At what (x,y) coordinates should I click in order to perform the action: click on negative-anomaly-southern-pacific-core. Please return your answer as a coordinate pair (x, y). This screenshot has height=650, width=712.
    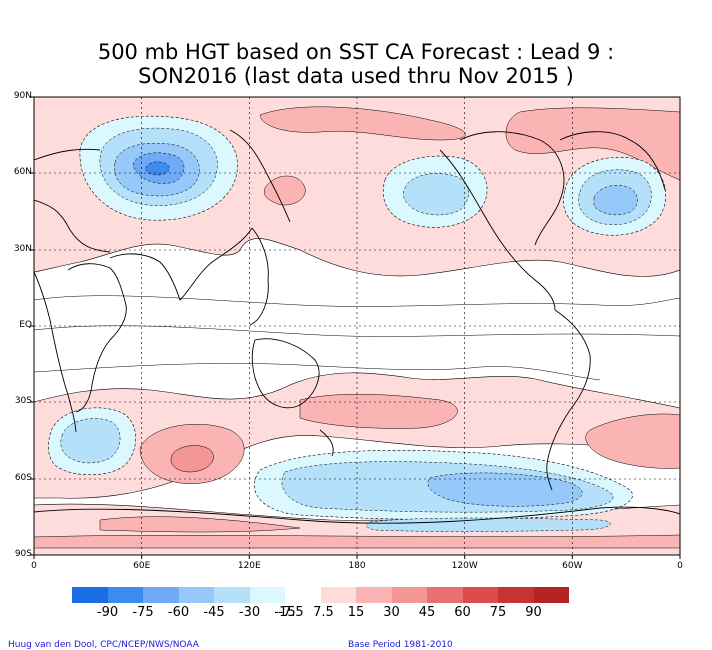
    Looking at the image, I should click on (505, 489).